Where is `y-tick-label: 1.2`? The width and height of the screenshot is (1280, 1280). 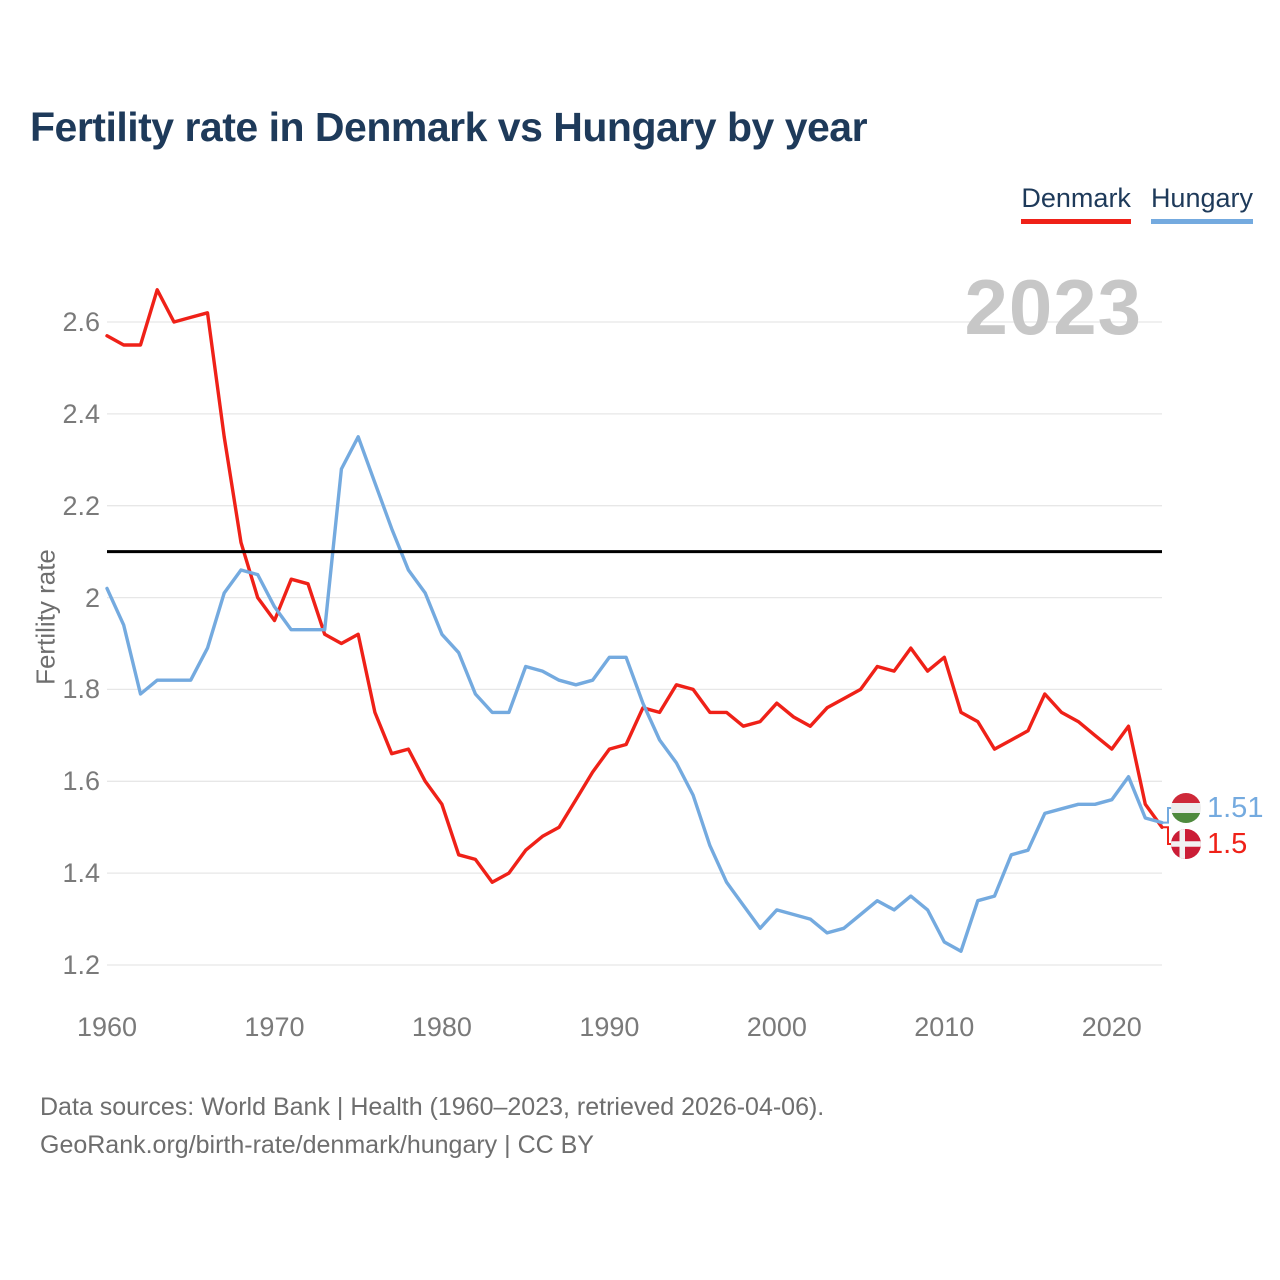
y-tick-label: 1.2 is located at coordinates (81, 965).